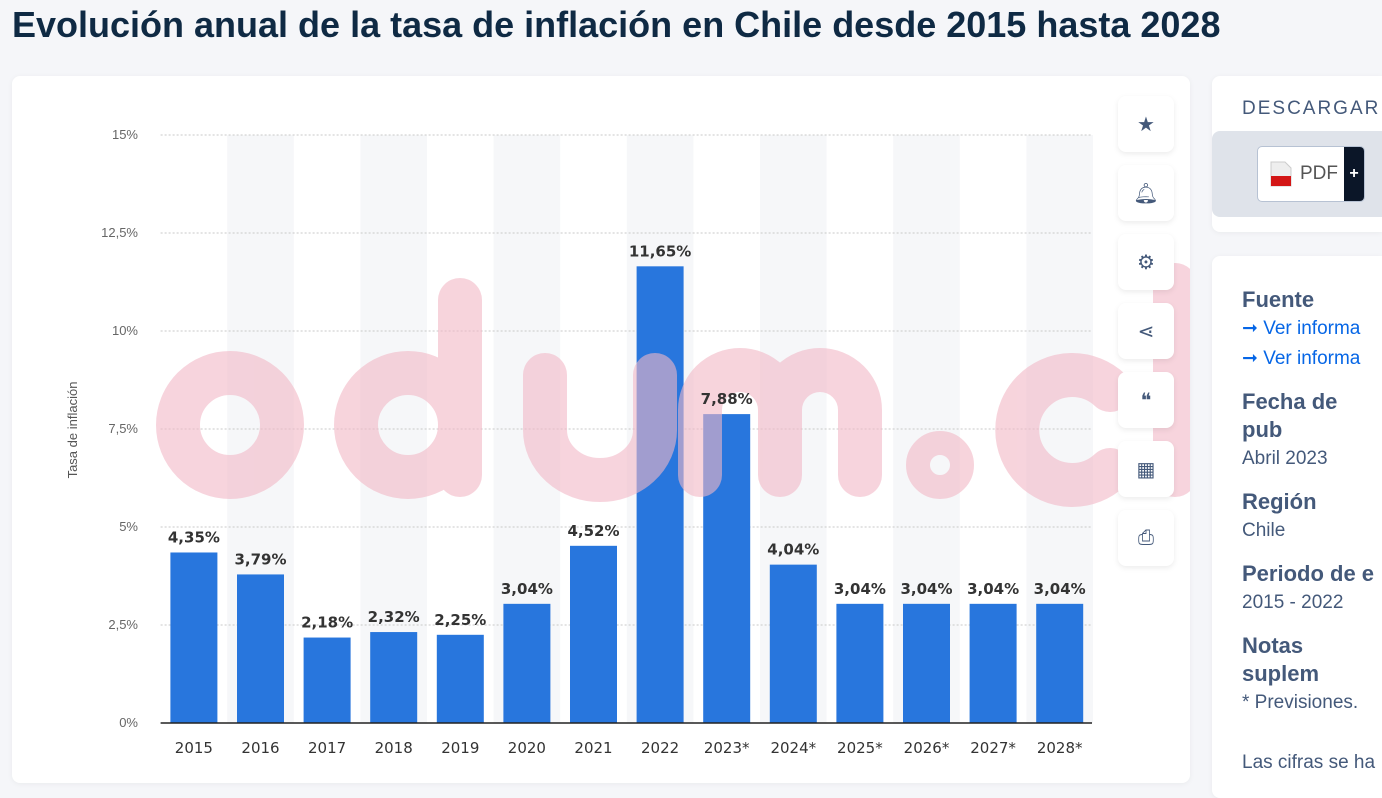  I want to click on bell-icon: 🔔︎, so click(1146, 193).